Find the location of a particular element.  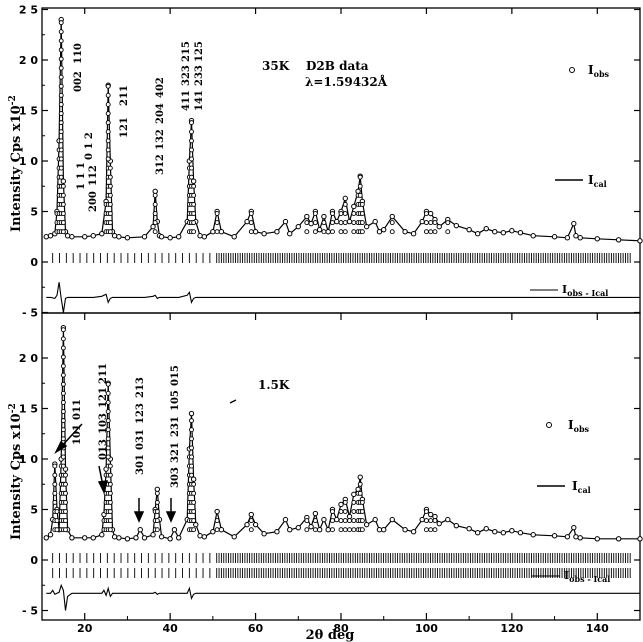

peak-label: 215 is located at coordinates (186, 51).